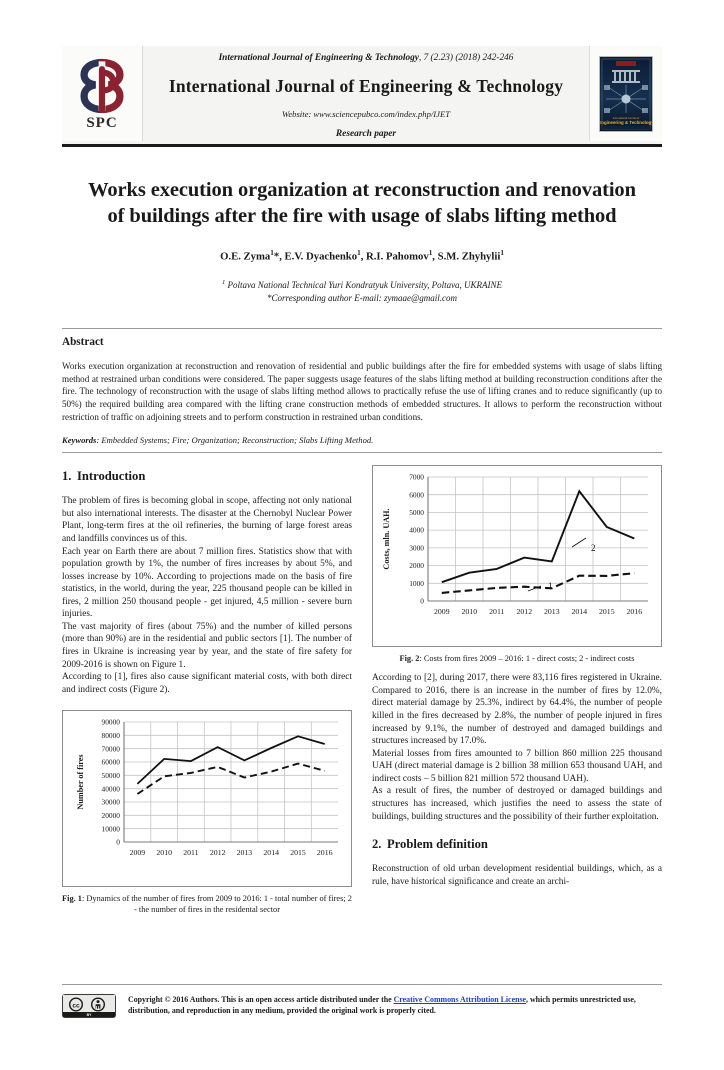  I want to click on figure-2: 1 2 7000 6000 5000 4000 3000 2000 1000, so click(517, 564).